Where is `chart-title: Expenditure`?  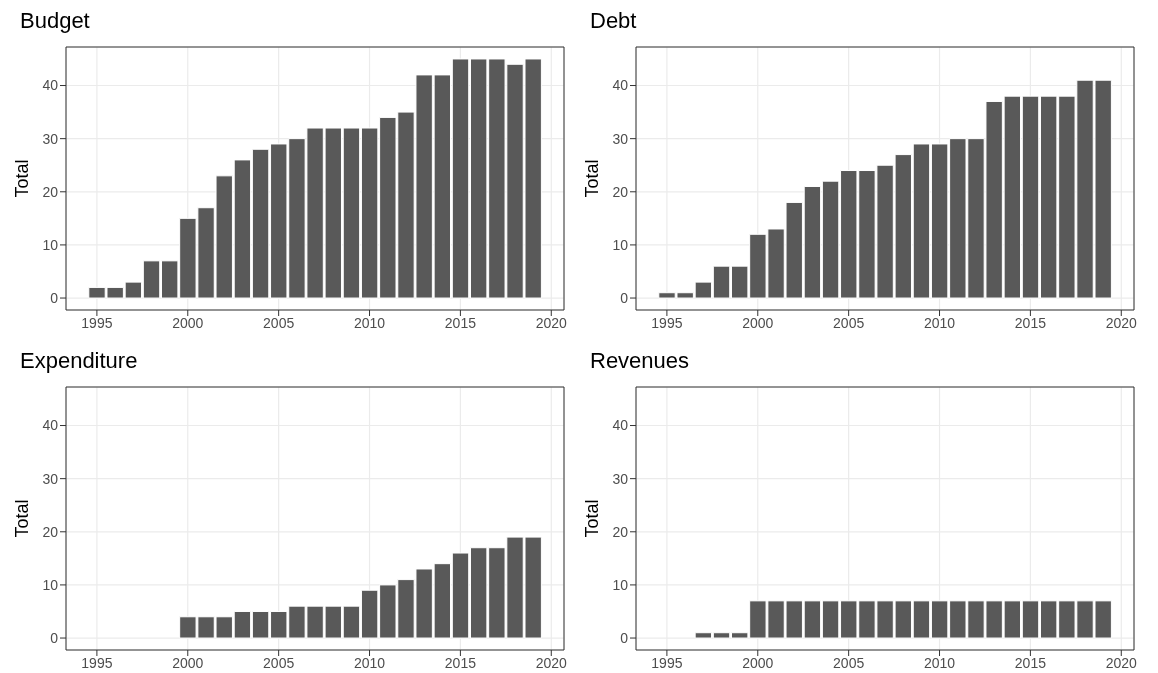
chart-title: Expenditure is located at coordinates (79, 361).